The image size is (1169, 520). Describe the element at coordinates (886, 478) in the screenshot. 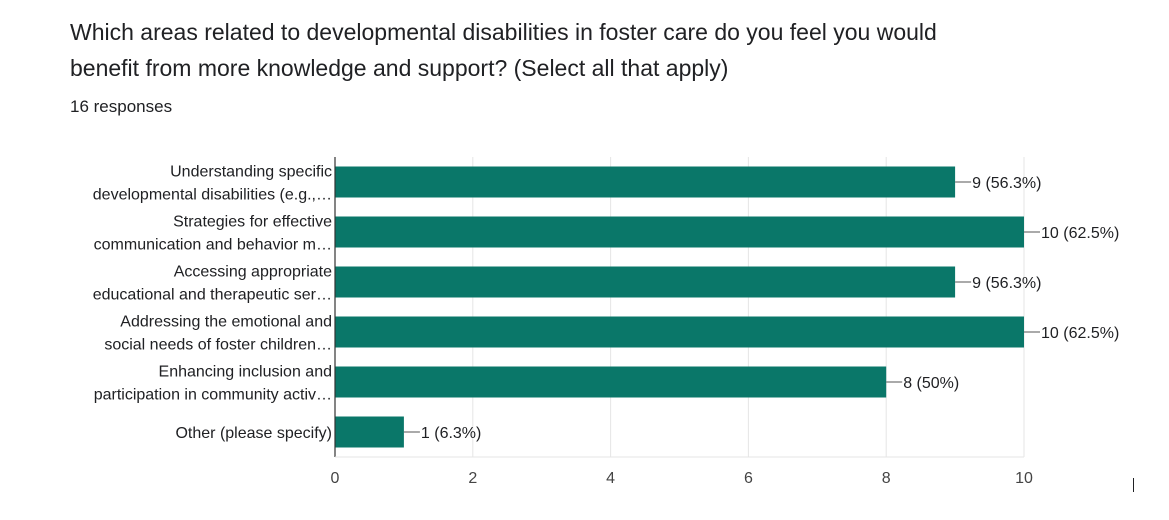

I see `x-tick-label-8: 8` at that location.